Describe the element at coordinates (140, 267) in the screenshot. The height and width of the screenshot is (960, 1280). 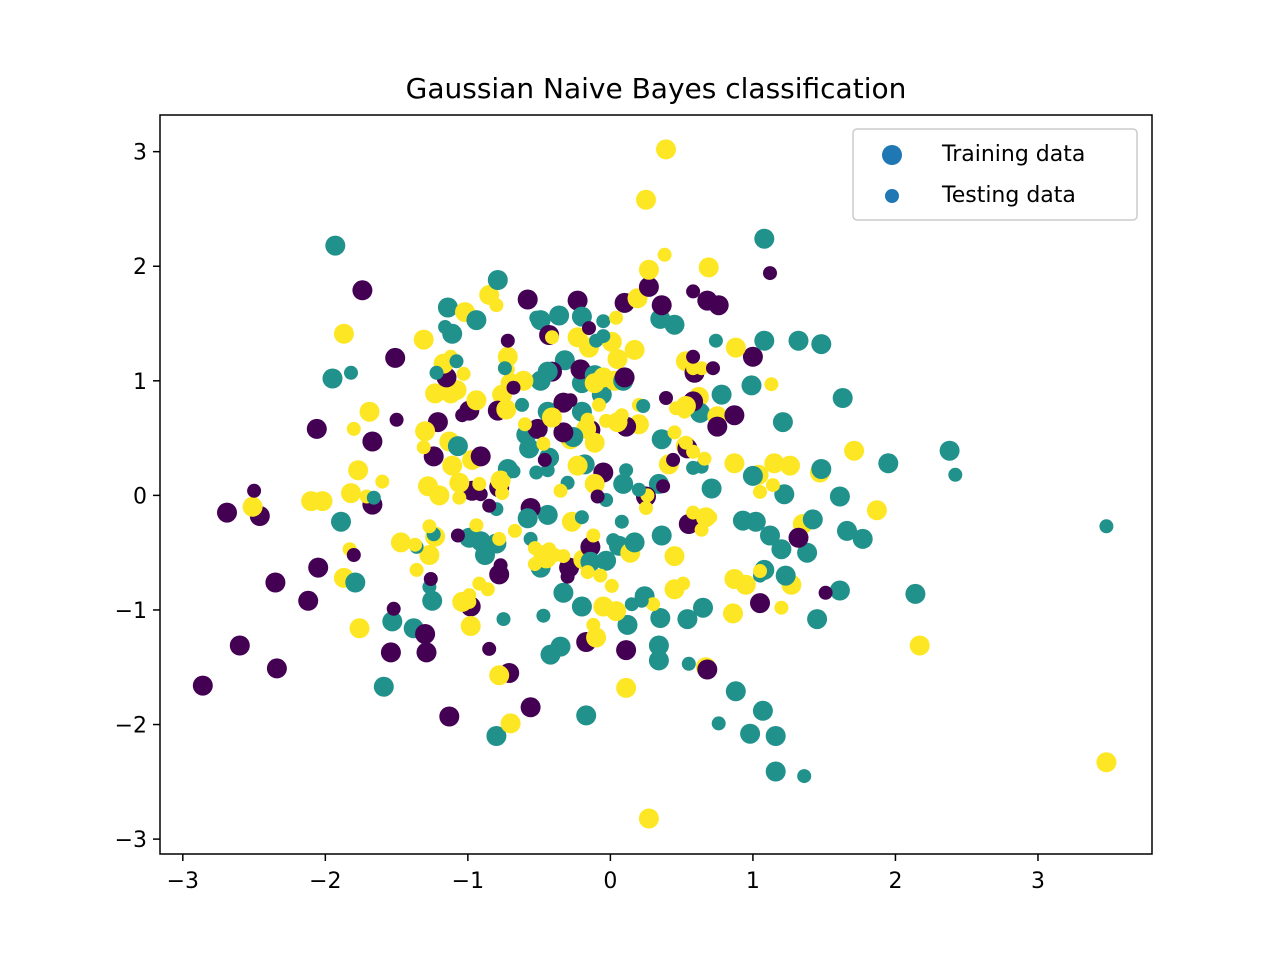
I see `y-tick-label: 2` at that location.